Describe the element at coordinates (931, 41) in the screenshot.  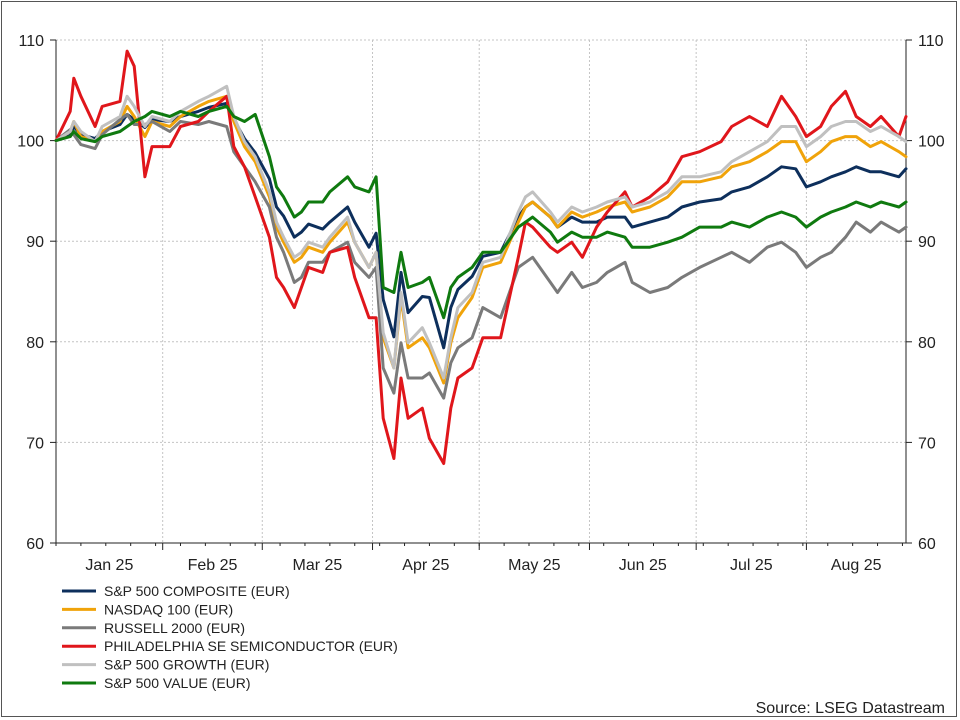
I see `y-tick-label-right: 110` at that location.